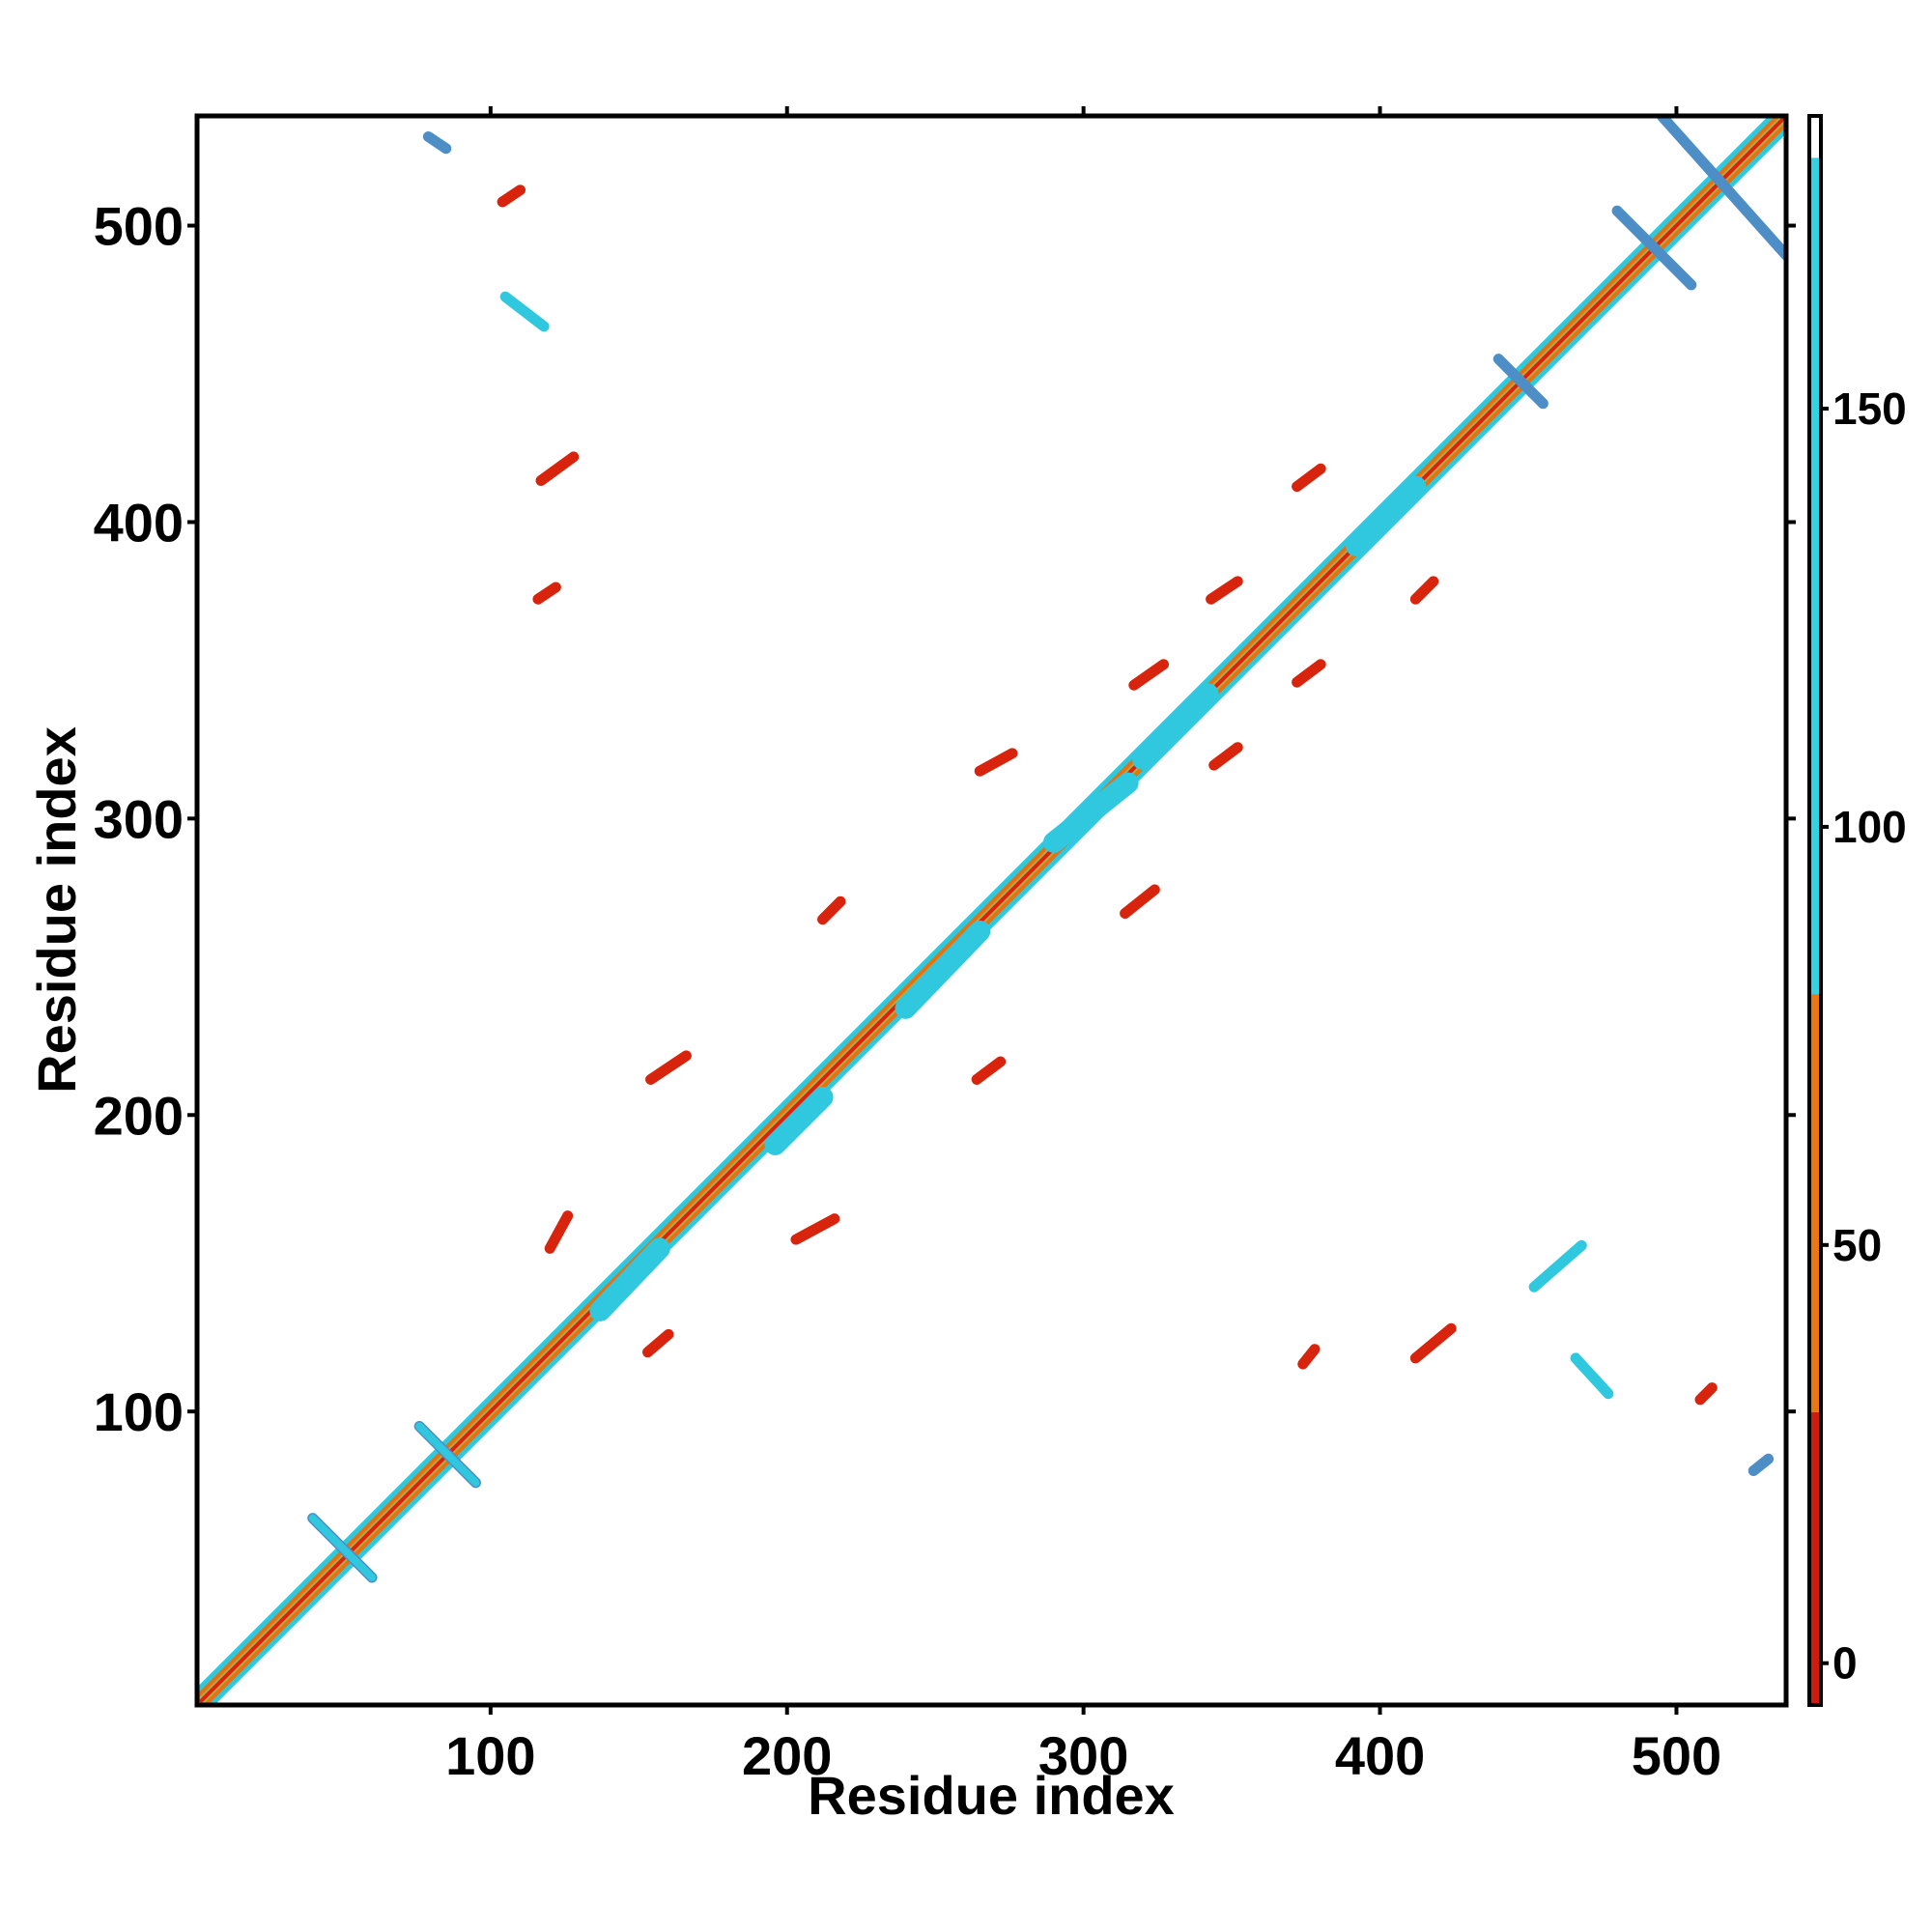  What do you see at coordinates (1857, 1245) in the screenshot?
I see `colorbar-tick-label-50: 50` at bounding box center [1857, 1245].